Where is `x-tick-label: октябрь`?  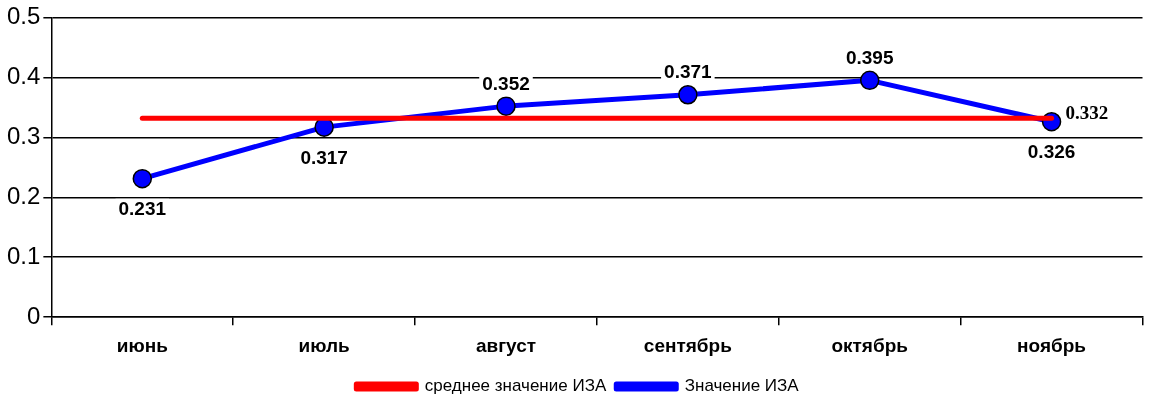
x-tick-label: октябрь is located at coordinates (869, 345).